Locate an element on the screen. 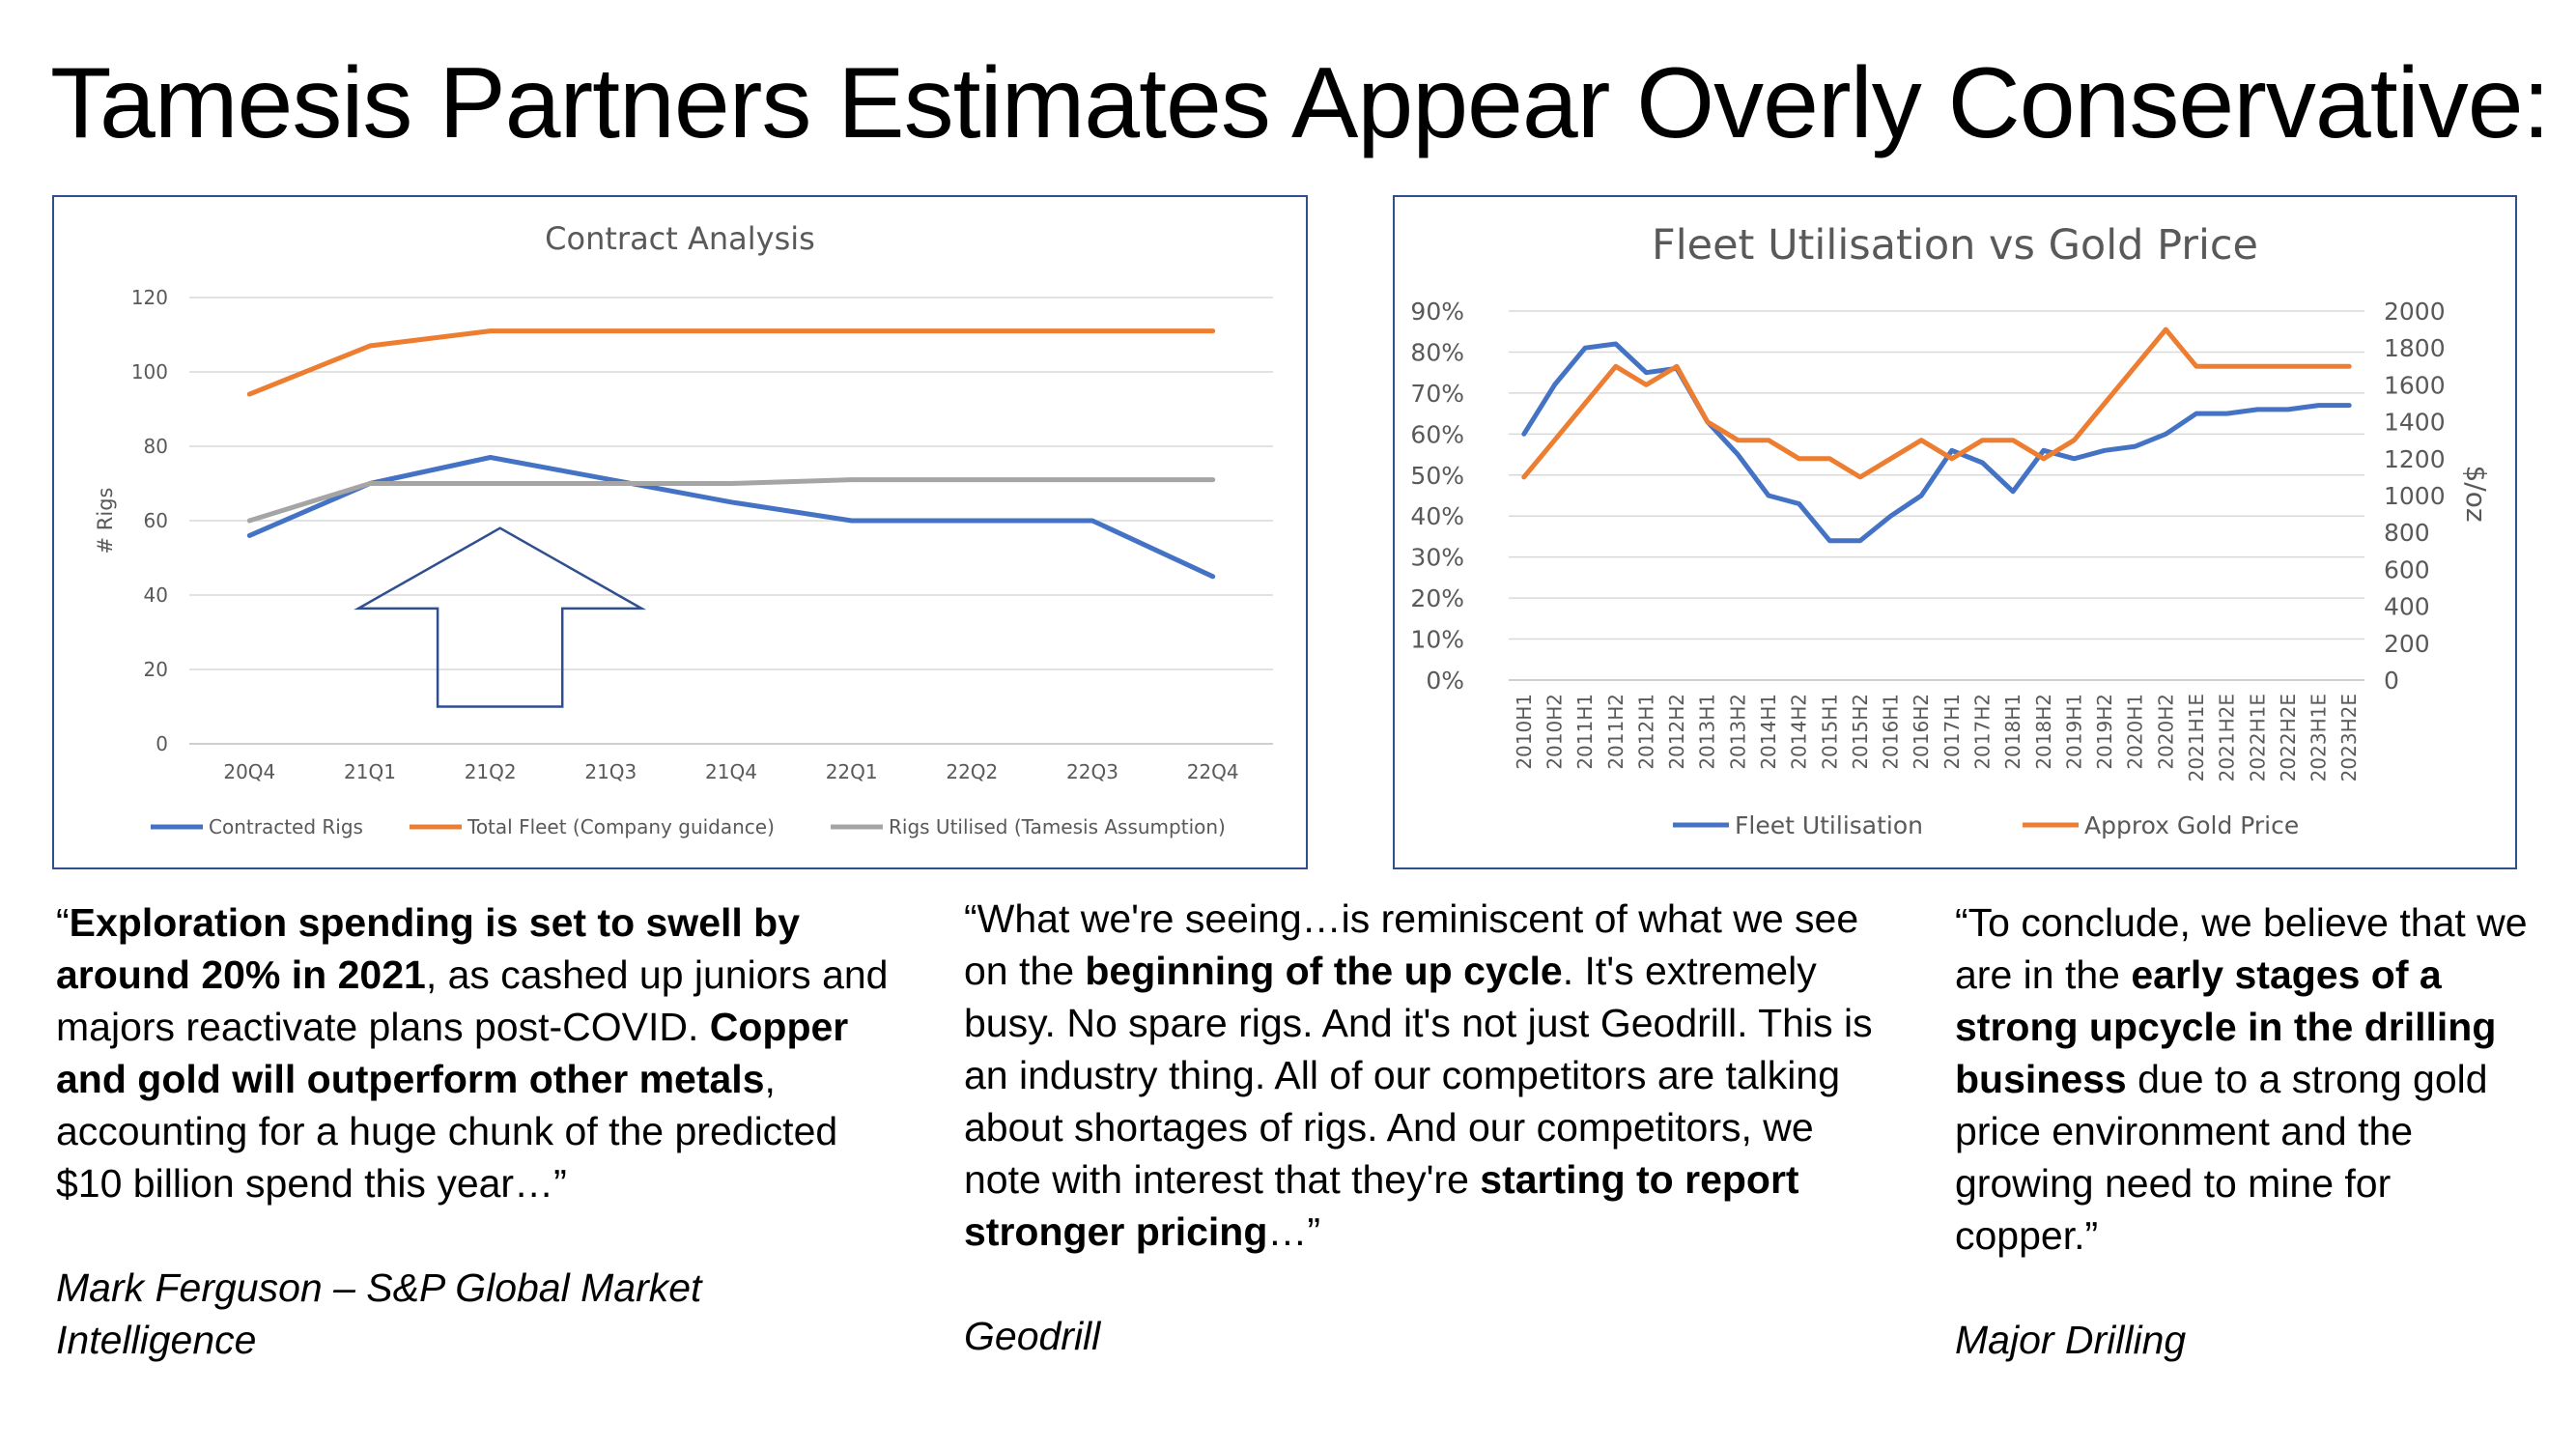 The image size is (2576, 1449). x-tick-label: 2017H1 is located at coordinates (1952, 732).